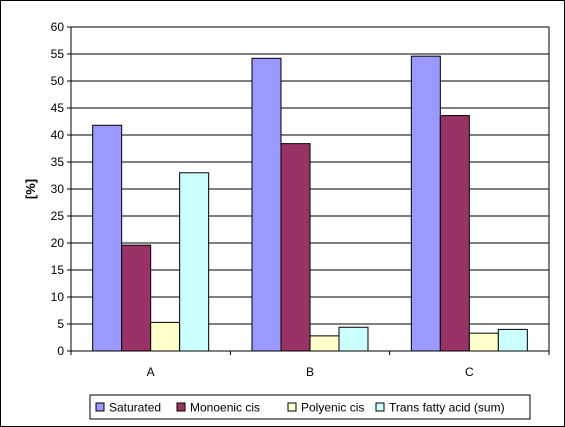 The height and width of the screenshot is (427, 565). What do you see at coordinates (60, 351) in the screenshot?
I see `y-tick-label: 0` at bounding box center [60, 351].